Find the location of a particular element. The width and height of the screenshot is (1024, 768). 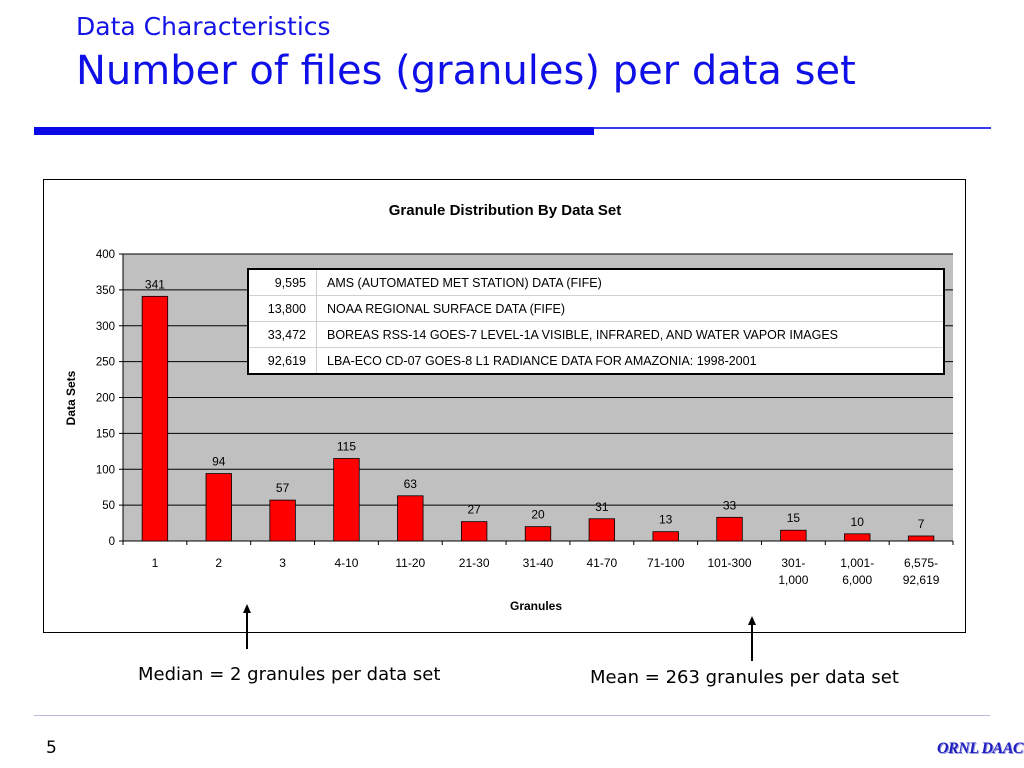

x-tick-label: 21-30 is located at coordinates (474, 563).